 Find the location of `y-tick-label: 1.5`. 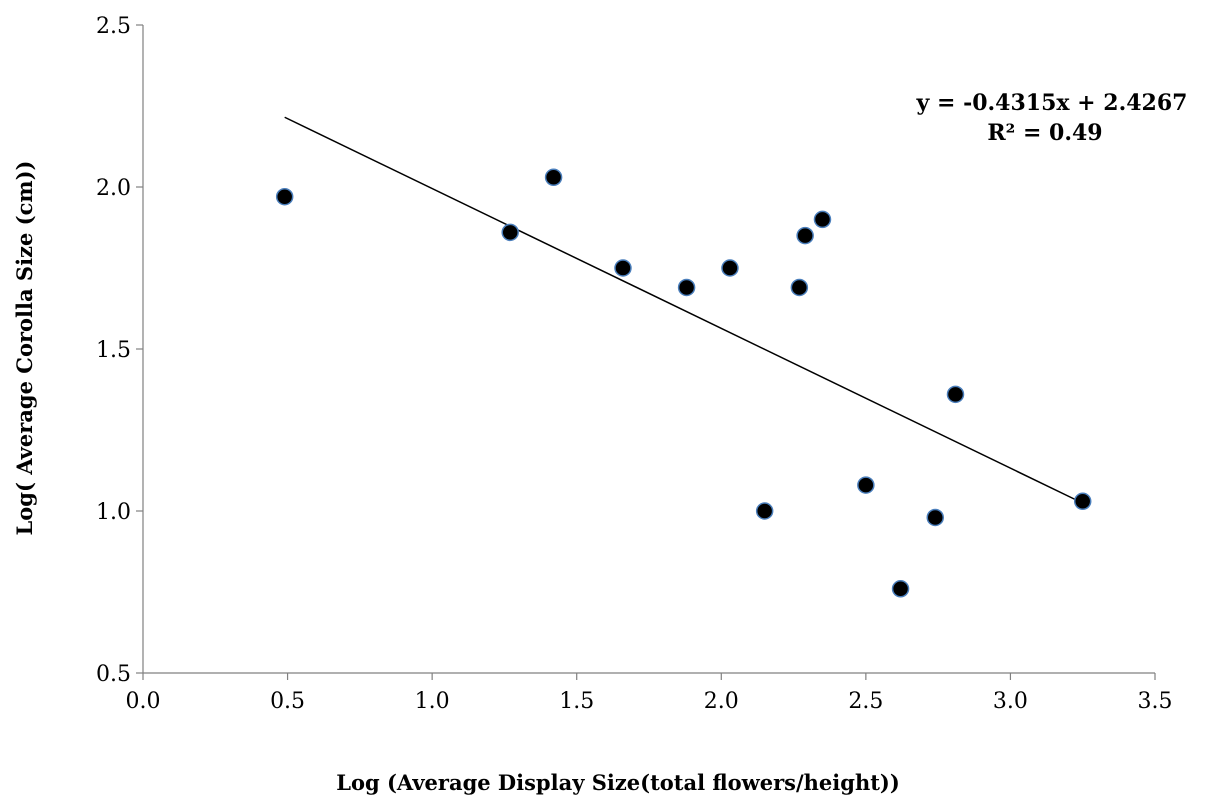

y-tick-label: 1.5 is located at coordinates (113, 350).